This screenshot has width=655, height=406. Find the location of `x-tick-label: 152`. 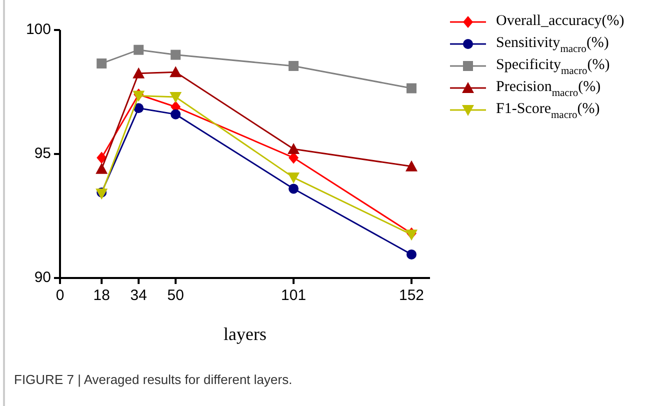

x-tick-label: 152 is located at coordinates (411, 295).